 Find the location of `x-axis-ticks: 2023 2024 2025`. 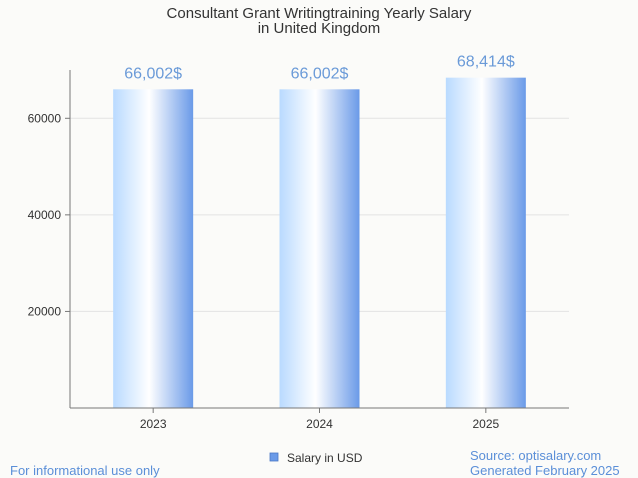

x-axis-ticks: 2023 2024 2025 is located at coordinates (320, 419).